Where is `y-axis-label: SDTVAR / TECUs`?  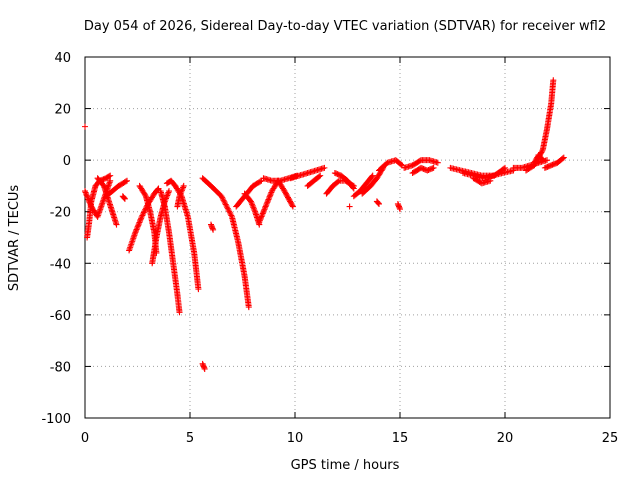
y-axis-label: SDTVAR / TECUs is located at coordinates (14, 238).